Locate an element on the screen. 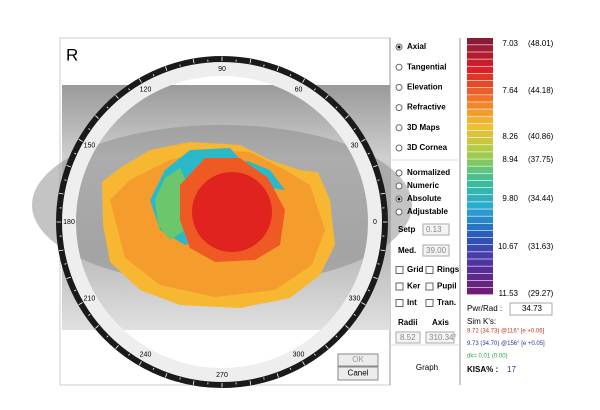  checkbox-label: Rings is located at coordinates (448, 269).